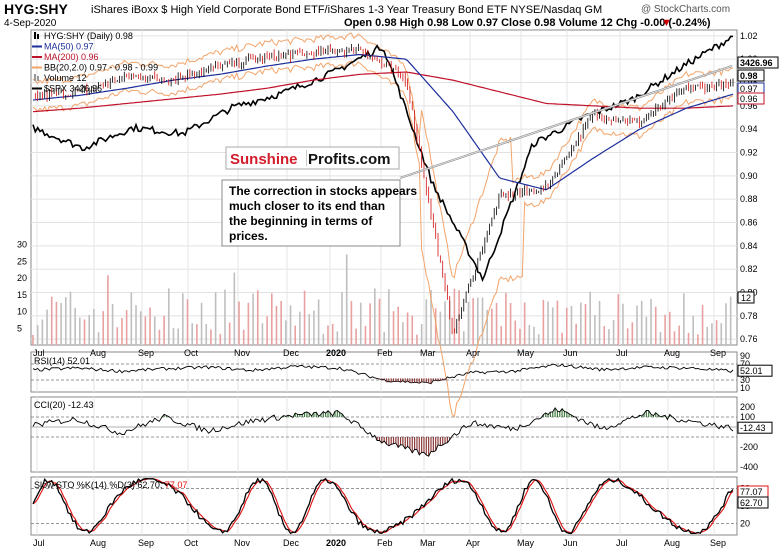 The image size is (780, 552). I want to click on ticker-symbol: HYG:SHY, so click(36, 9).